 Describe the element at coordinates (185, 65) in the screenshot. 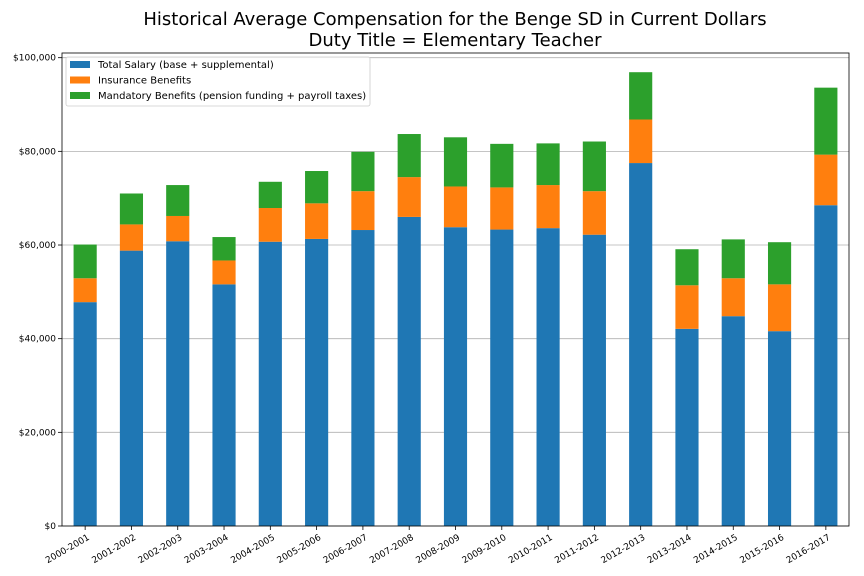

I see `legend-label: Total Salary (base + supplemental)` at that location.